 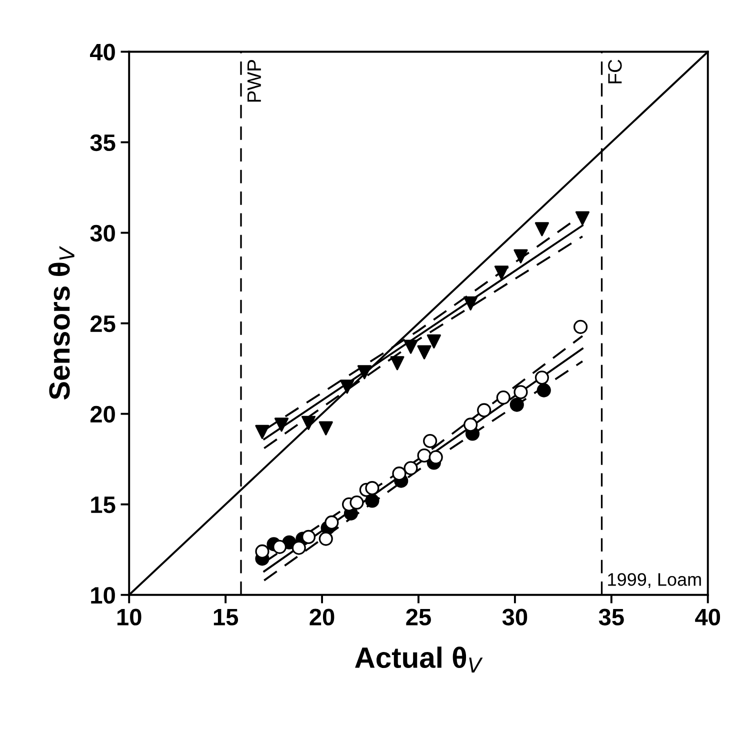 What do you see at coordinates (103, 505) in the screenshot?
I see `y-tick-label: 15` at bounding box center [103, 505].